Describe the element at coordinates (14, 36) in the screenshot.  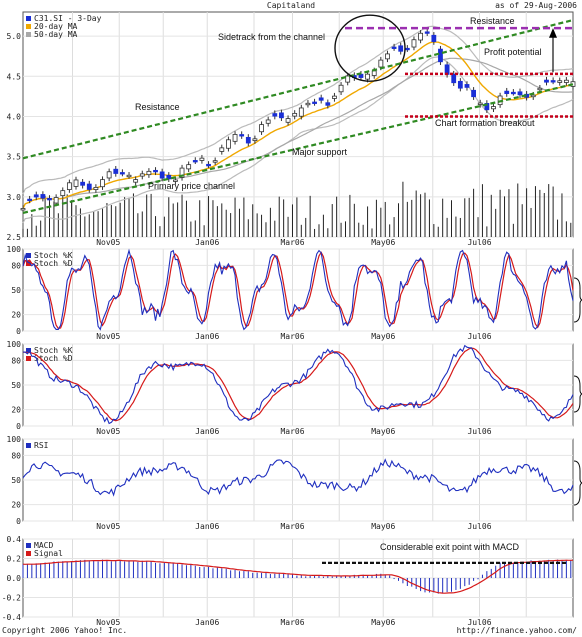
I see `y-tick-label: 5.0` at that location.